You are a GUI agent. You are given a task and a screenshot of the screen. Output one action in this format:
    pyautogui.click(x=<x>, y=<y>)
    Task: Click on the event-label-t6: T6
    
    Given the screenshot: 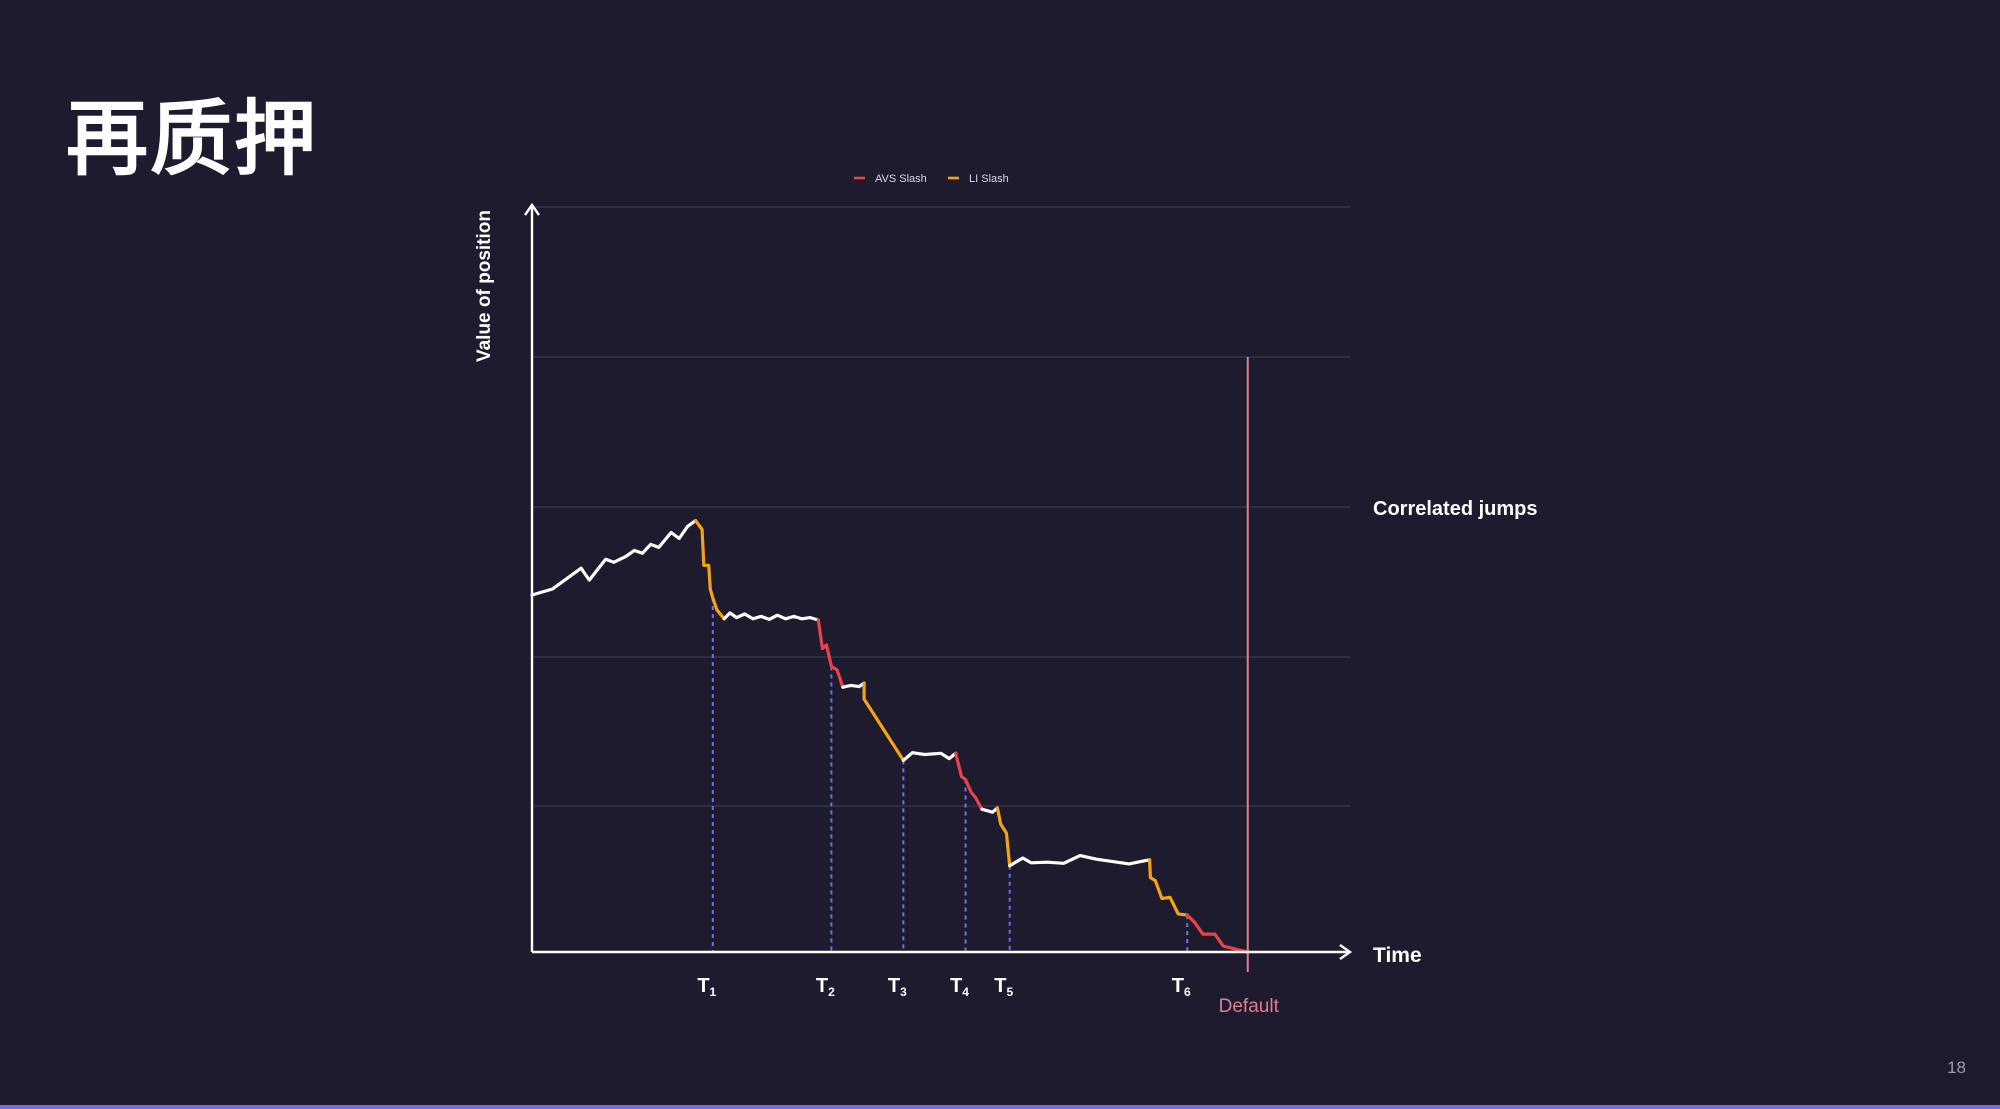 What is the action you would take?
    pyautogui.click(x=1181, y=987)
    